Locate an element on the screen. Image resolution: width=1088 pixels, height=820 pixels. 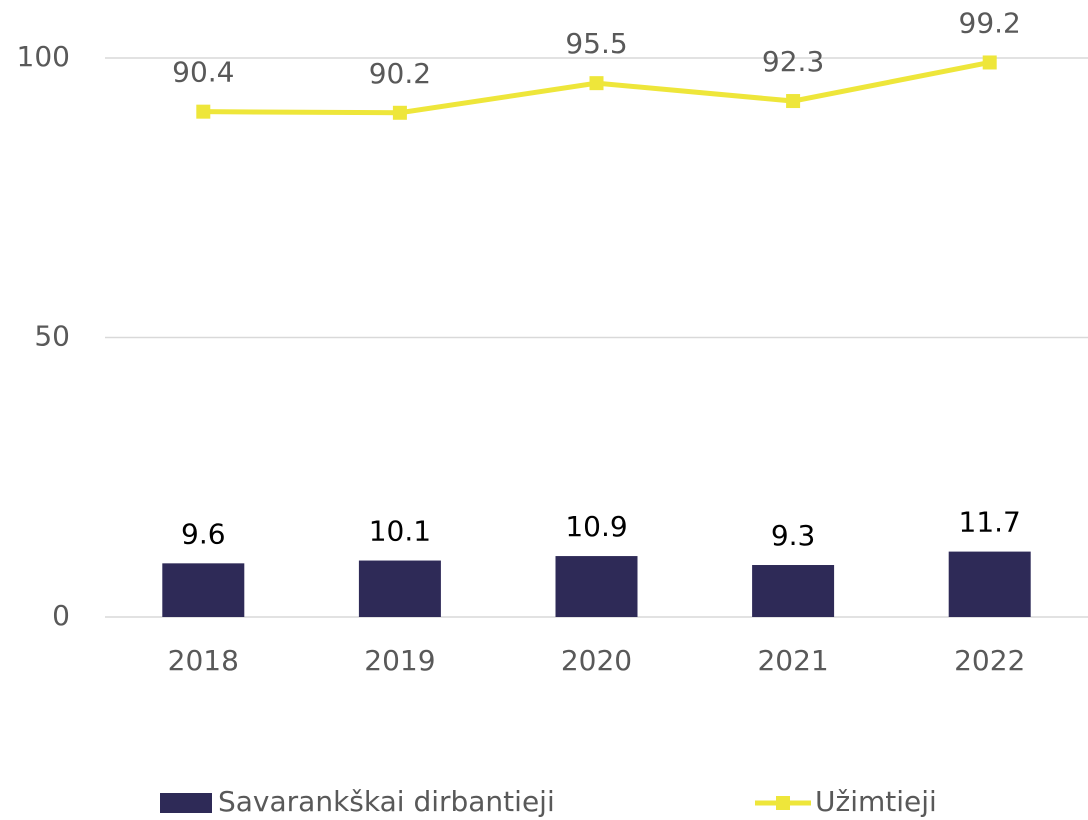
x-tick-label: 2021 is located at coordinates (792, 660).